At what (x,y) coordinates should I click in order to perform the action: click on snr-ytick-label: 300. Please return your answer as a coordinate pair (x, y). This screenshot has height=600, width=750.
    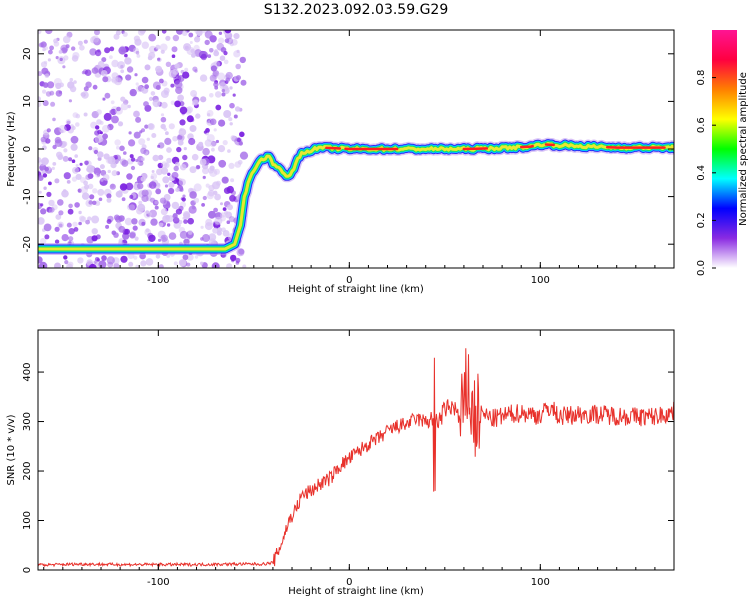
    Looking at the image, I should click on (27, 421).